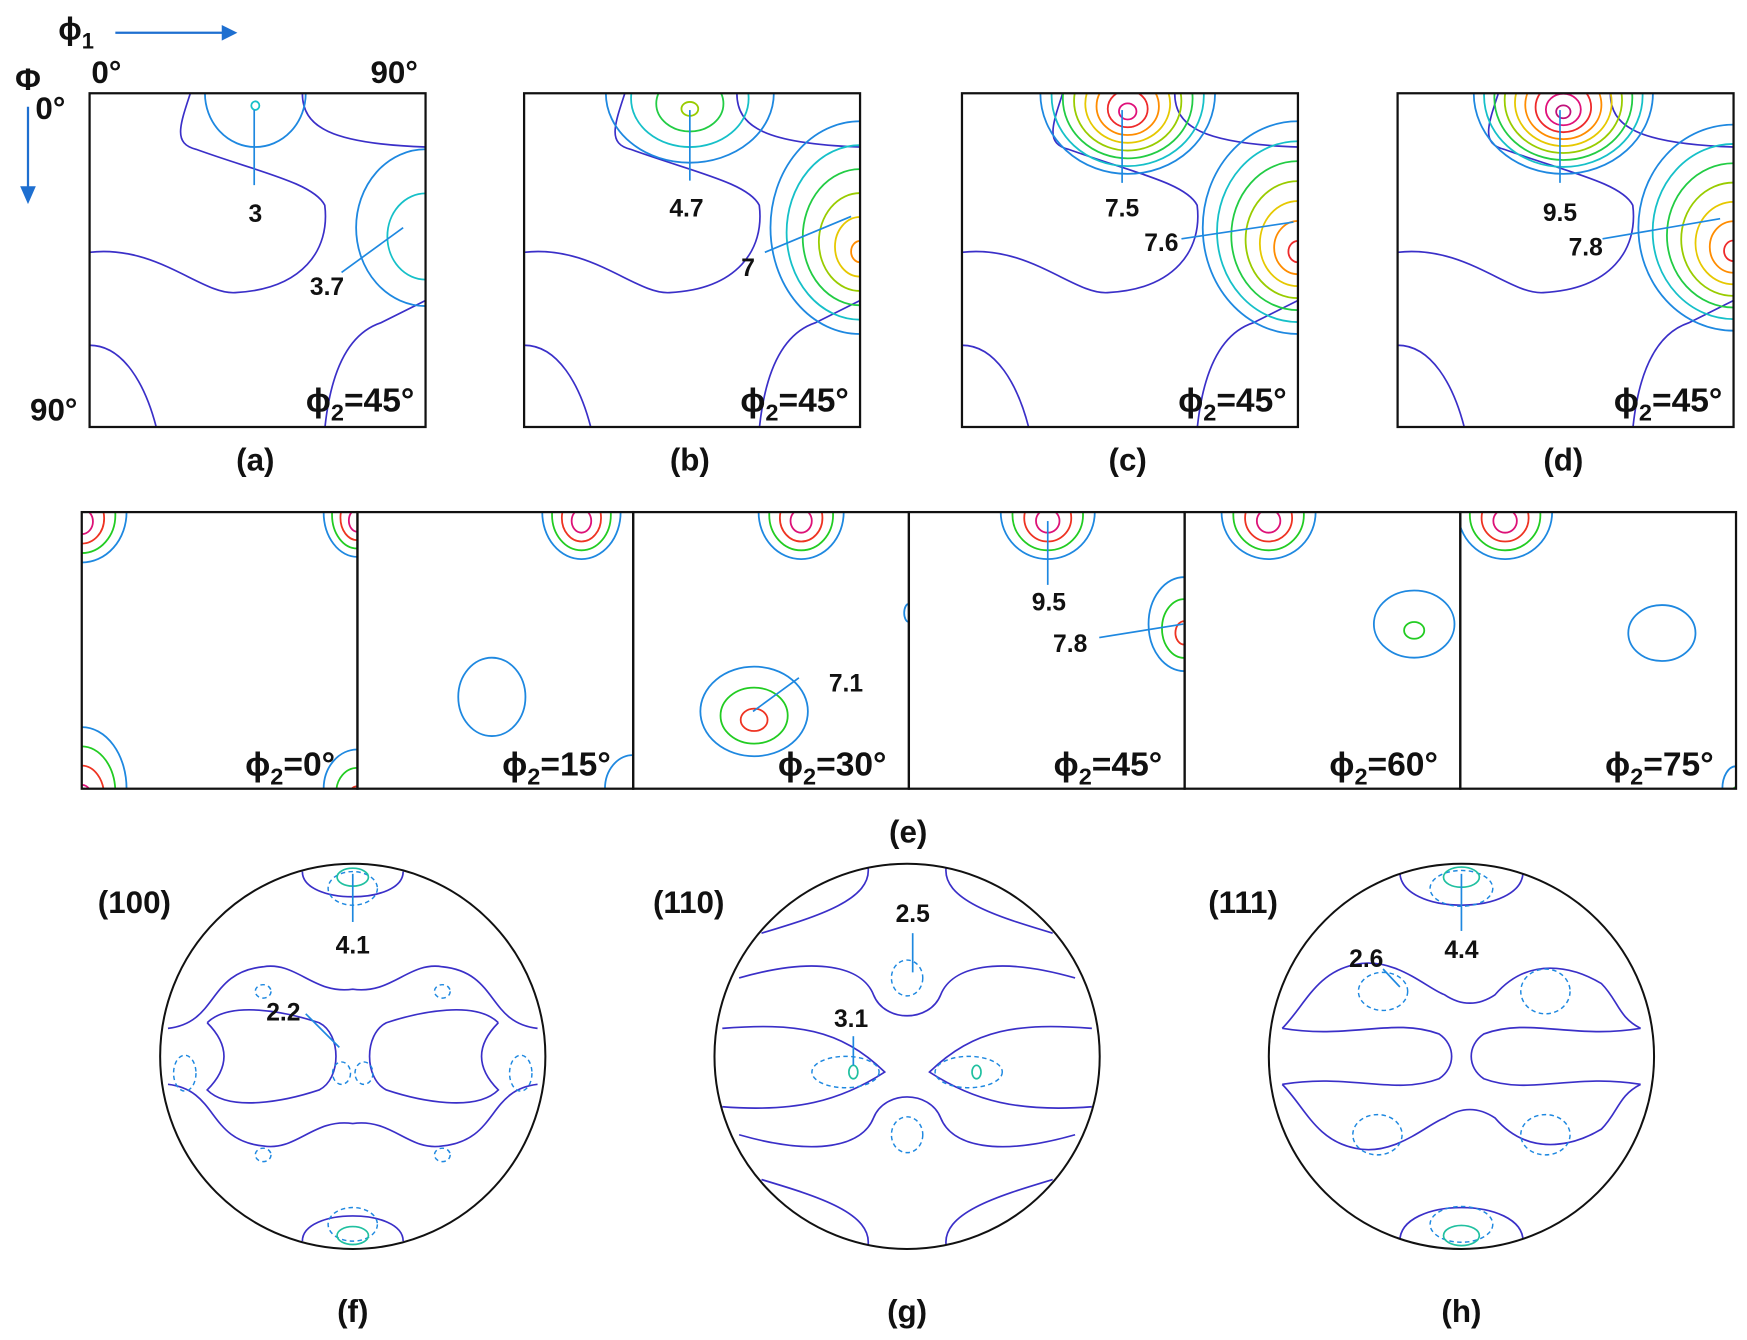 This screenshot has height=1340, width=1747. I want to click on section-label: ϕ2=75°, so click(1659, 767).